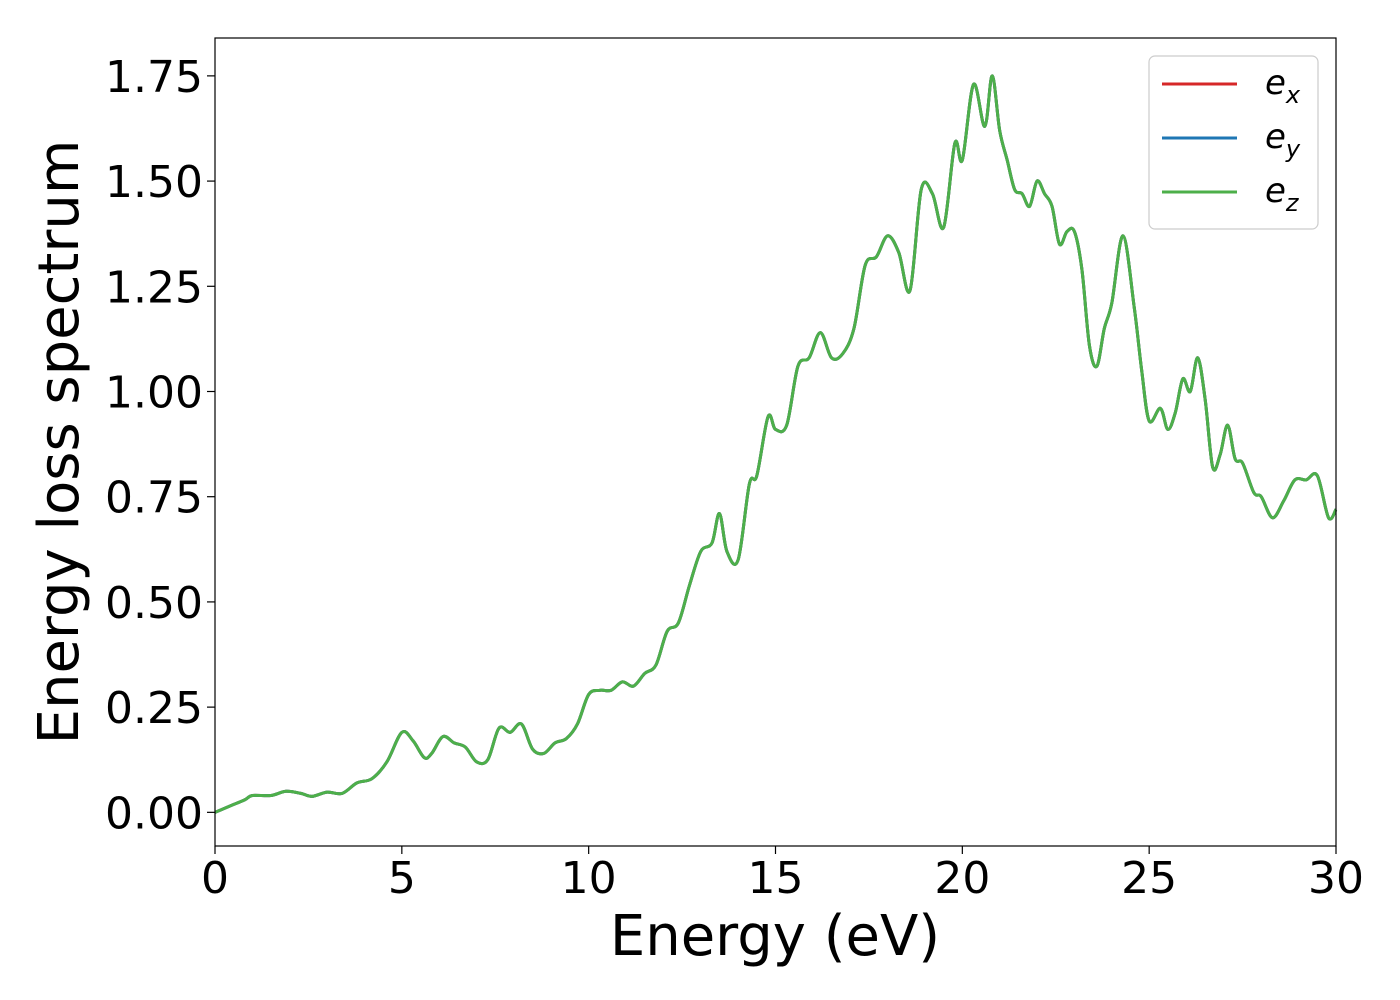 Image resolution: width=1400 pixels, height=1000 pixels. I want to click on y-tick-label: 0.25, so click(154, 708).